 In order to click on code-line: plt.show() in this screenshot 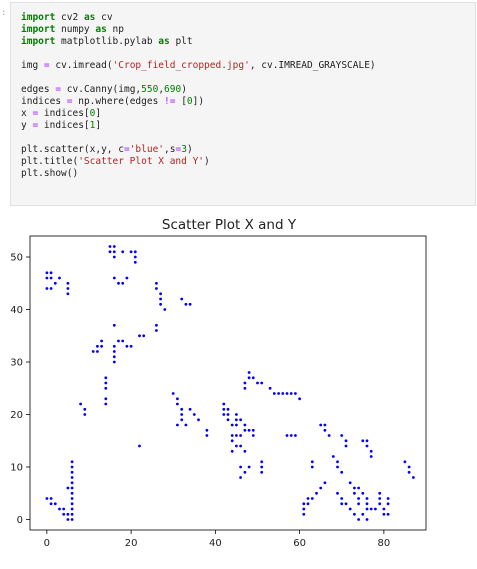, I will do `click(243, 174)`.